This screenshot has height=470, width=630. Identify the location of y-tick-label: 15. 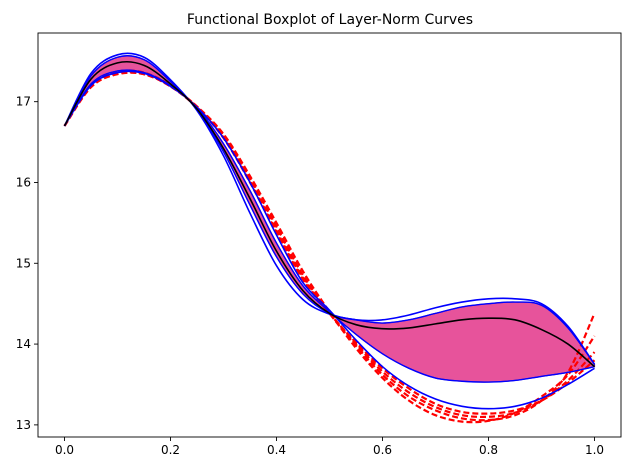
(23, 263).